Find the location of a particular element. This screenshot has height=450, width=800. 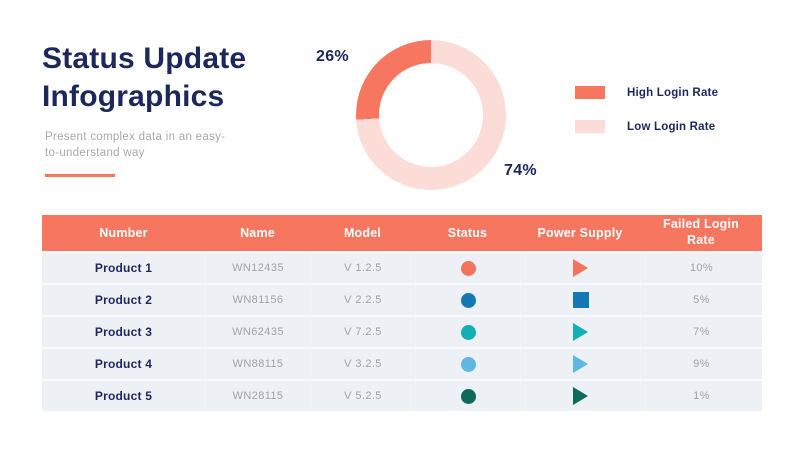

cell-name: WN62435 is located at coordinates (257, 331).